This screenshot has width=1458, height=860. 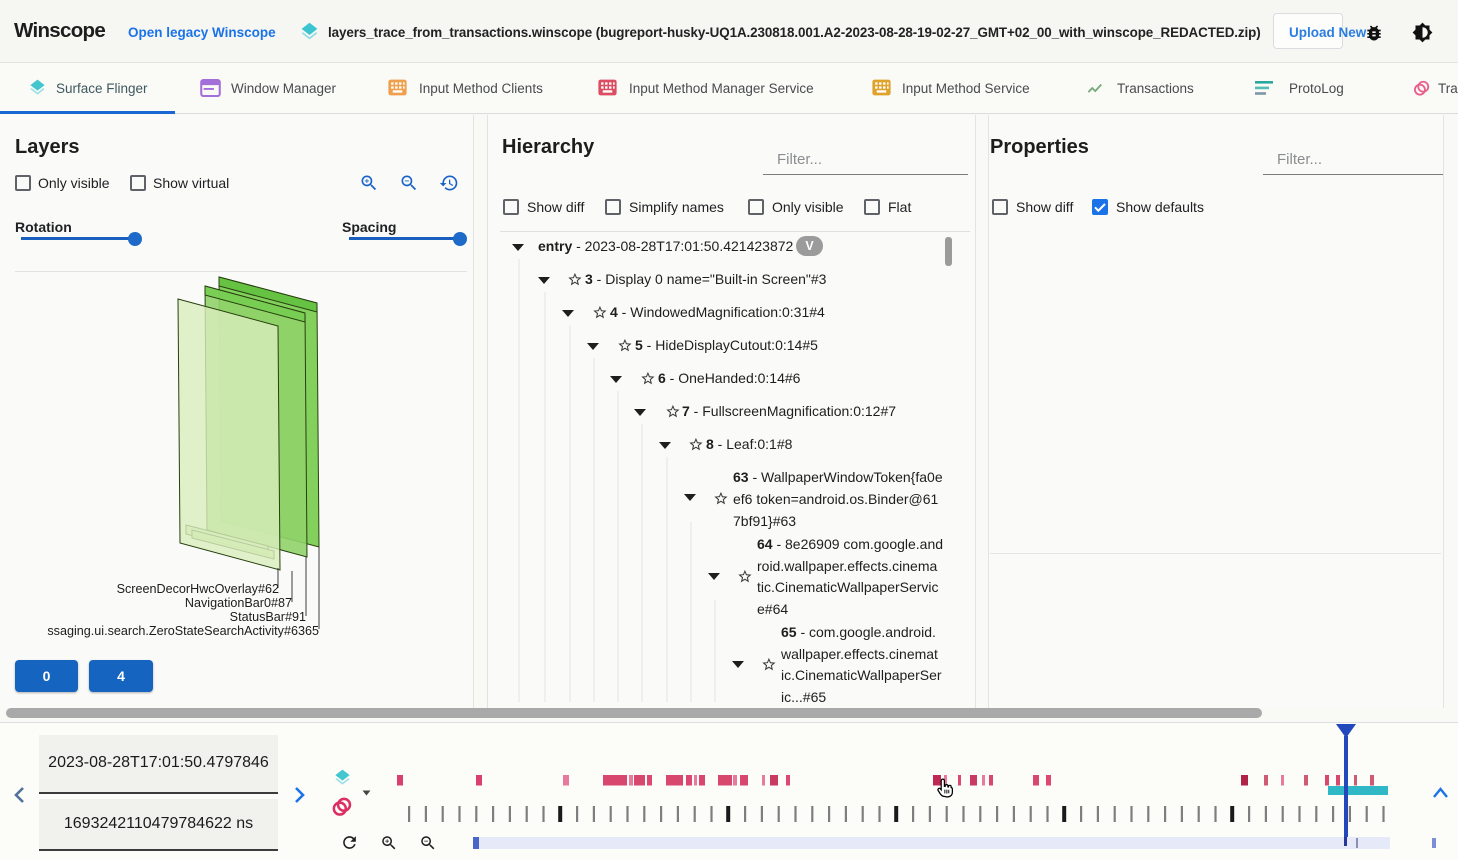 I want to click on svg-text: StatusBar#91, so click(x=268, y=617).